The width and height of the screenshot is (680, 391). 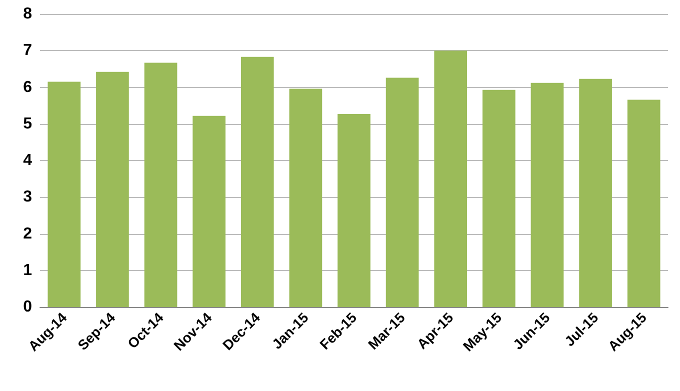 What do you see at coordinates (27, 307) in the screenshot?
I see `y-tick-label: 0` at bounding box center [27, 307].